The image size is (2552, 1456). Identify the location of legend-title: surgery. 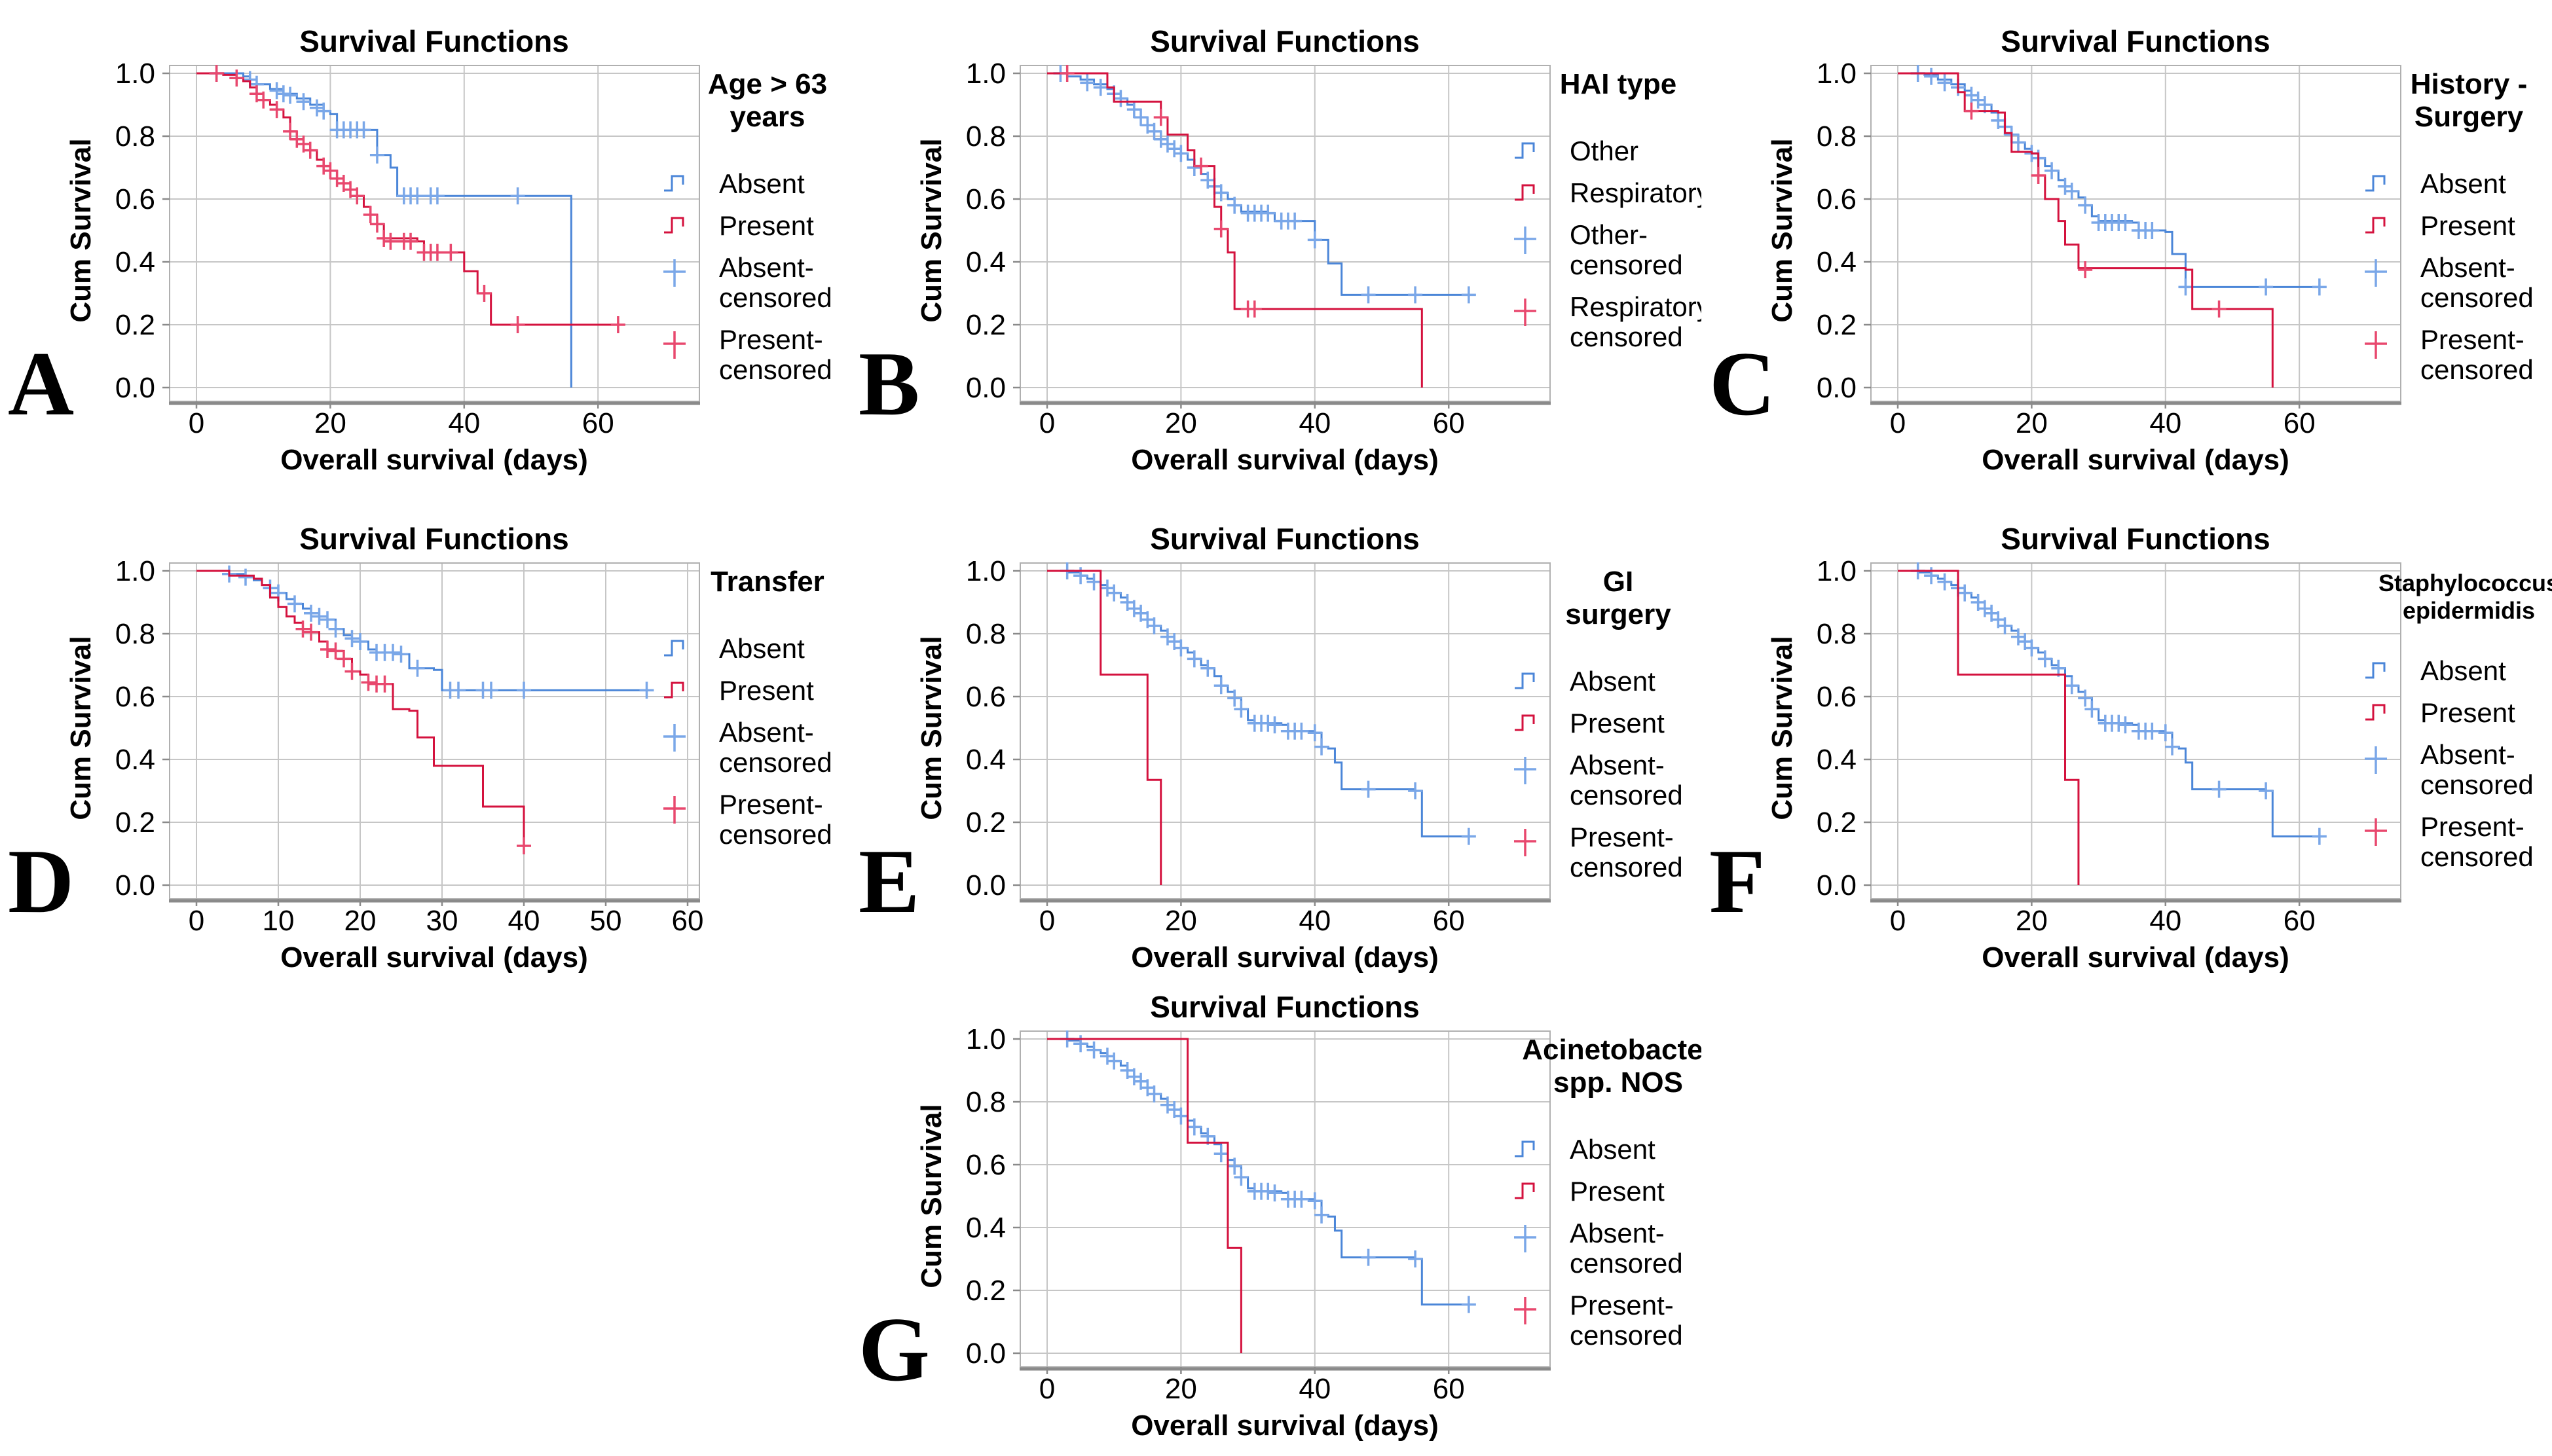
(1618, 614).